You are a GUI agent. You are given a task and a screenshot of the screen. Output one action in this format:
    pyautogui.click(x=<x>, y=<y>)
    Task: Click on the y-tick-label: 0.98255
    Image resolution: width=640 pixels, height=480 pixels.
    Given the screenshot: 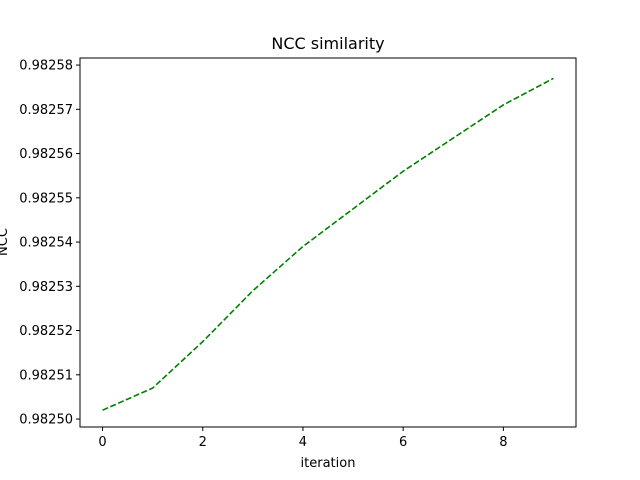 What is the action you would take?
    pyautogui.click(x=46, y=198)
    